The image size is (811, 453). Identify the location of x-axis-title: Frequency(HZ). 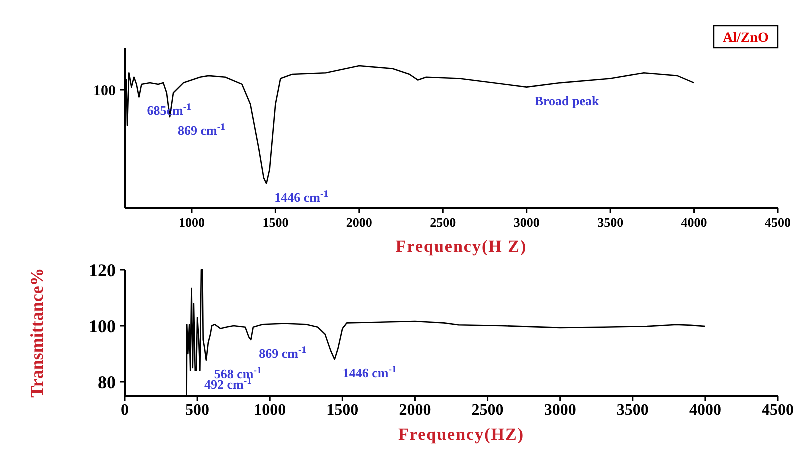
(461, 434).